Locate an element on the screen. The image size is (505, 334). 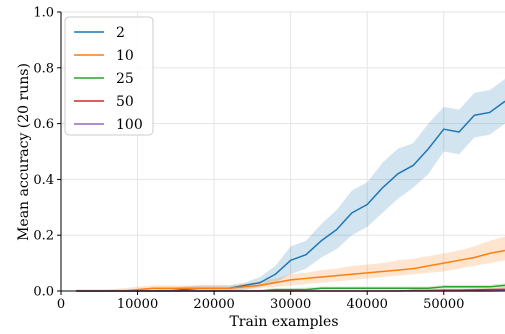
x-tick-label: 50000 is located at coordinates (443, 304).